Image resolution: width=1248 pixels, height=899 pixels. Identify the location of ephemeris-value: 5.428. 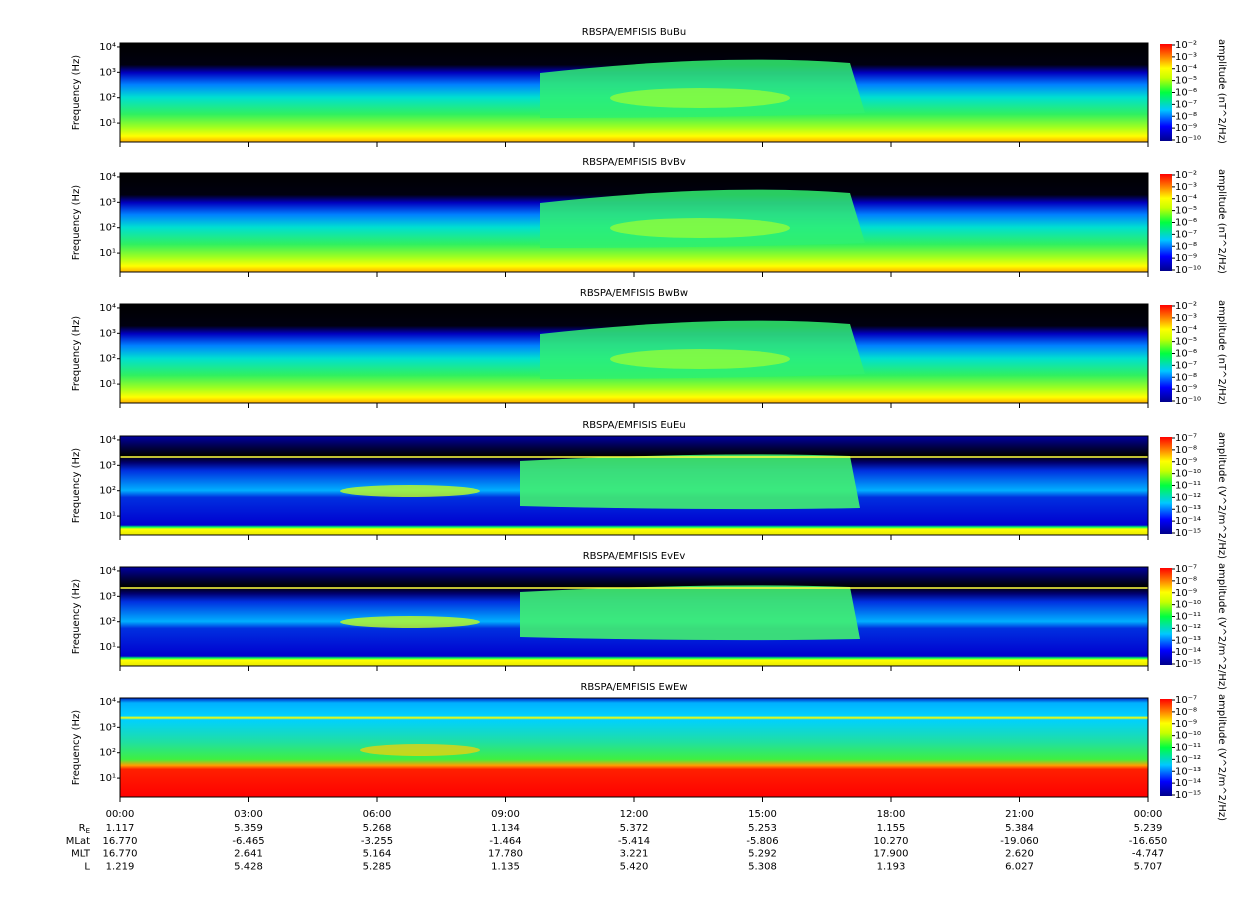
(248, 866).